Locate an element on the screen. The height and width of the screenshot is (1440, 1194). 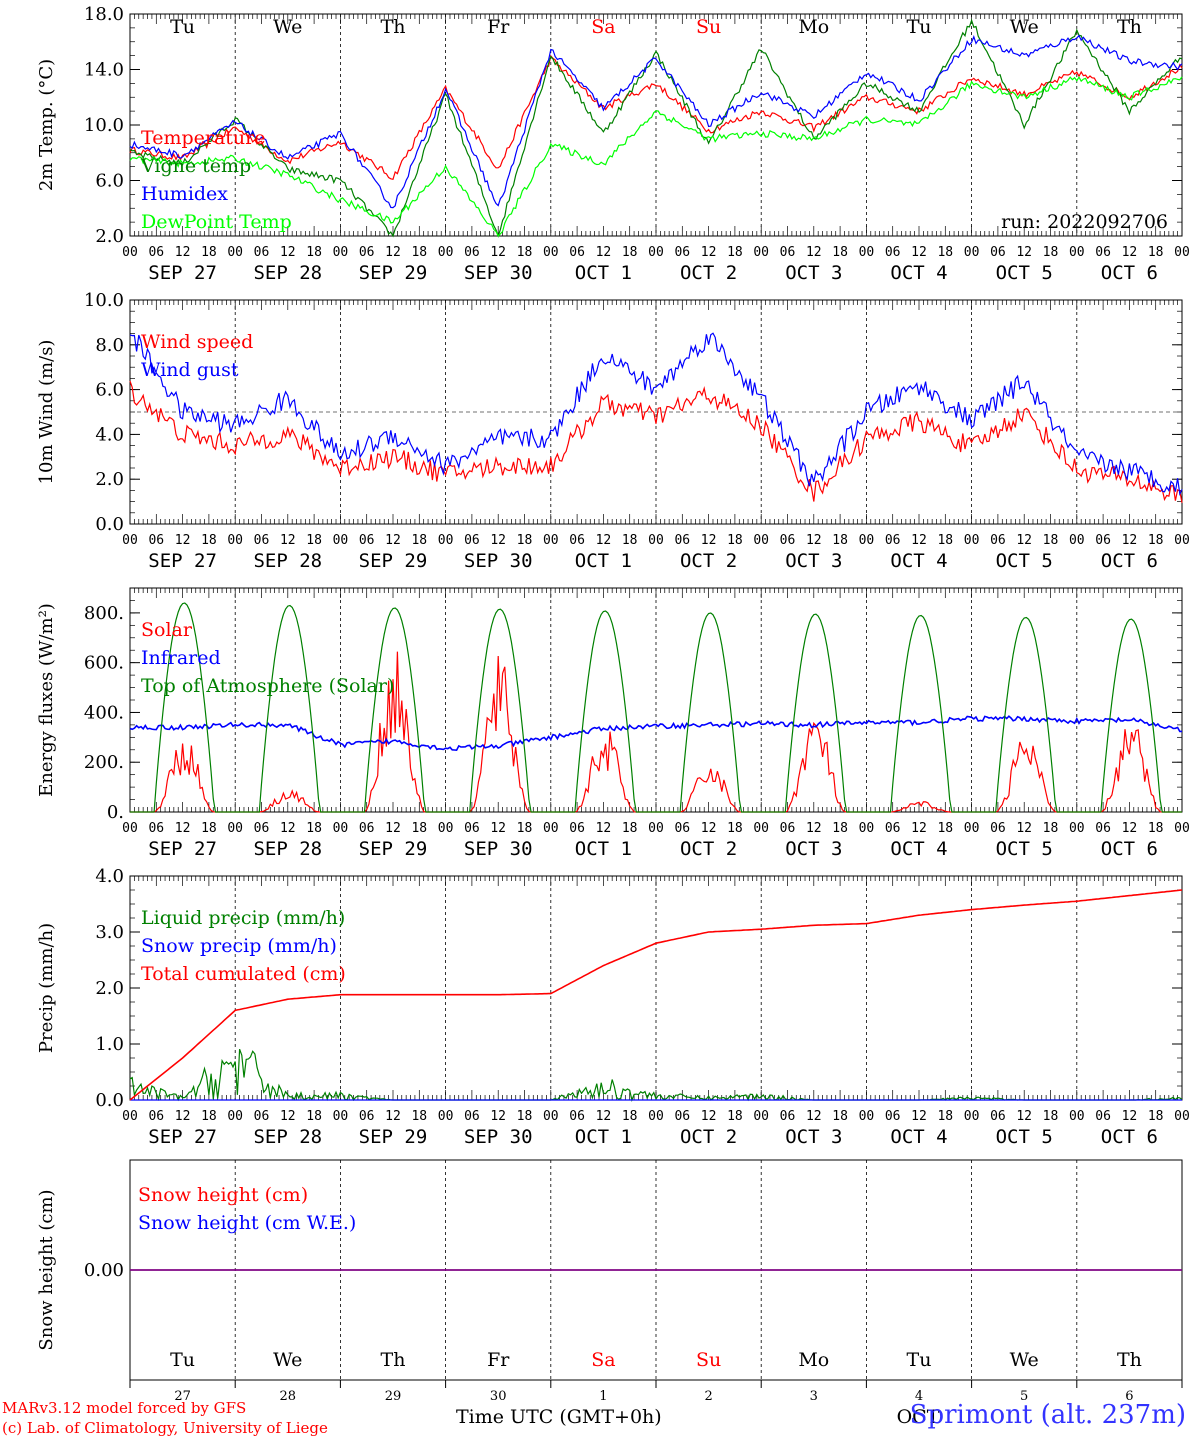
date-label: SEP 27 is located at coordinates (182, 561).